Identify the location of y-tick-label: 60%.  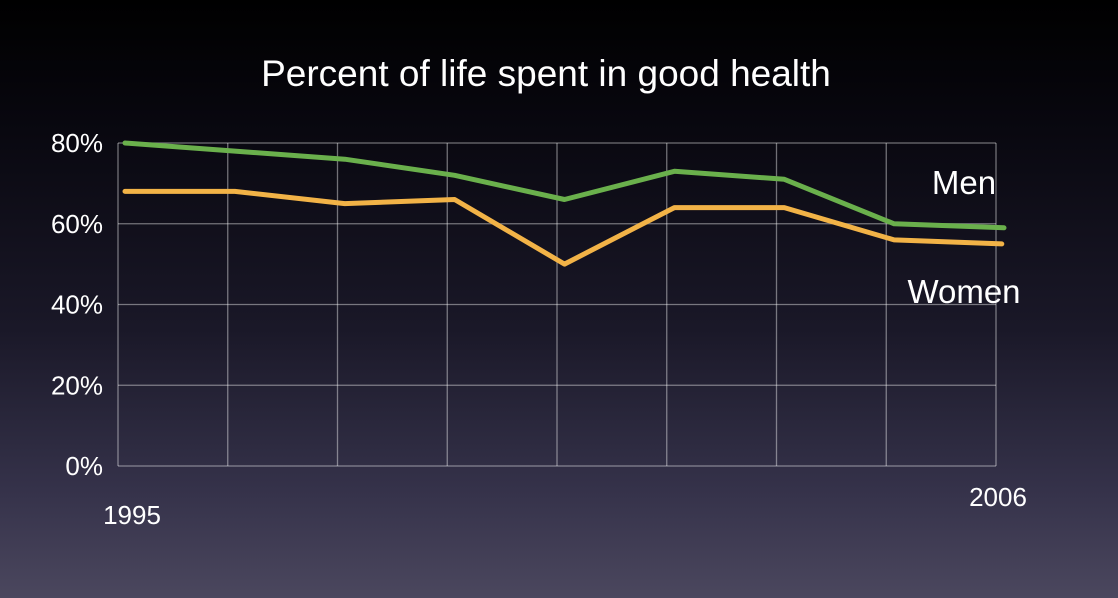
(77, 224).